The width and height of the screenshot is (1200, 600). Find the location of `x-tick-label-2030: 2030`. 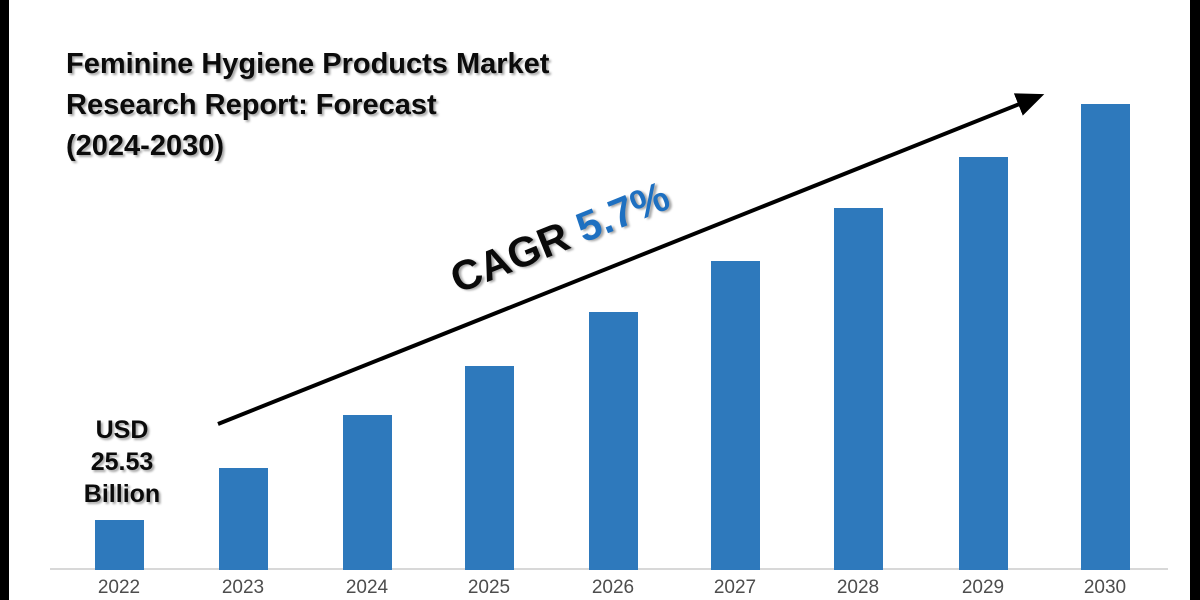

x-tick-label-2030: 2030 is located at coordinates (1105, 587).